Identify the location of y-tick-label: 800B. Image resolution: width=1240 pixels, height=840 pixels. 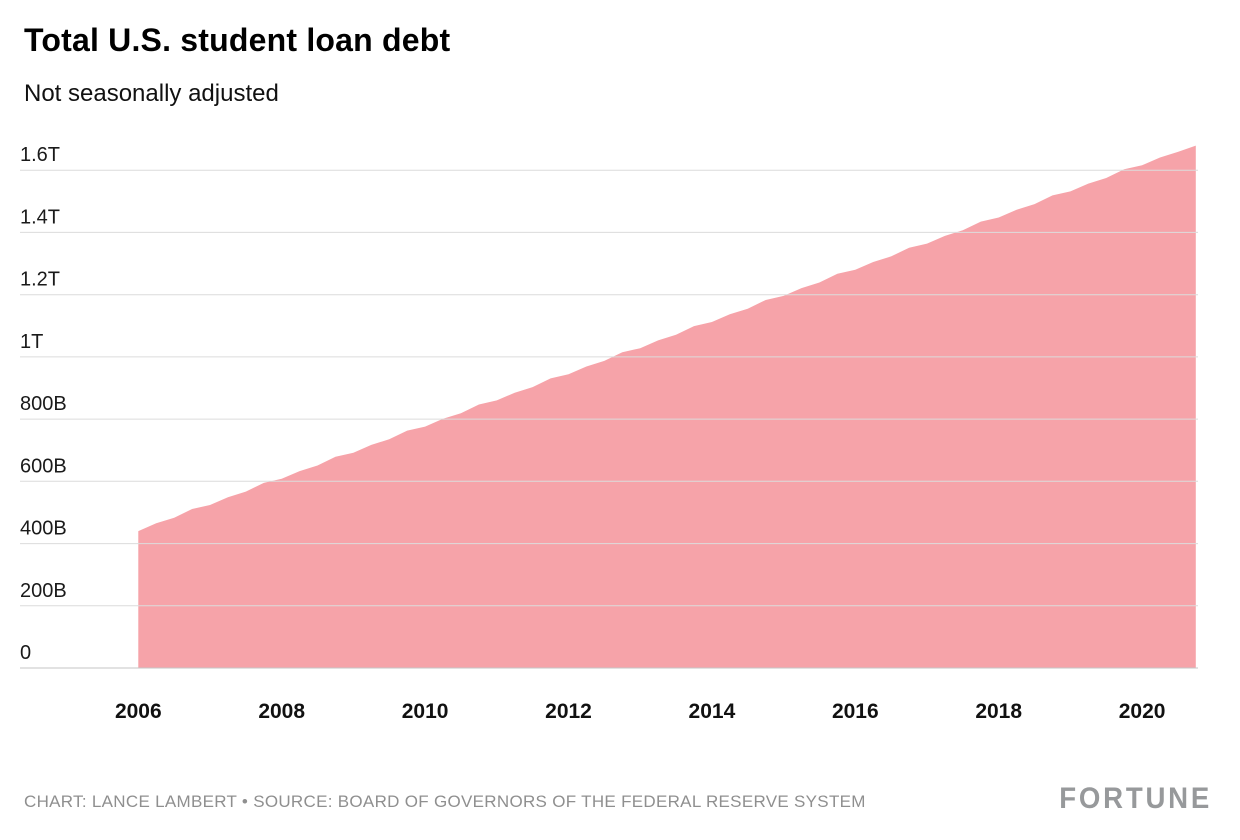
(43, 404).